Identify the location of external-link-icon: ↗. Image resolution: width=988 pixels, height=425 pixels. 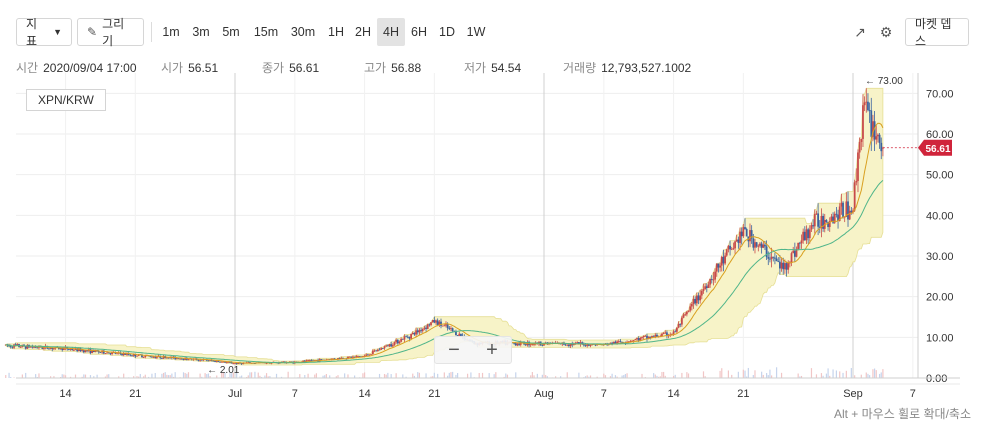
(860, 32).